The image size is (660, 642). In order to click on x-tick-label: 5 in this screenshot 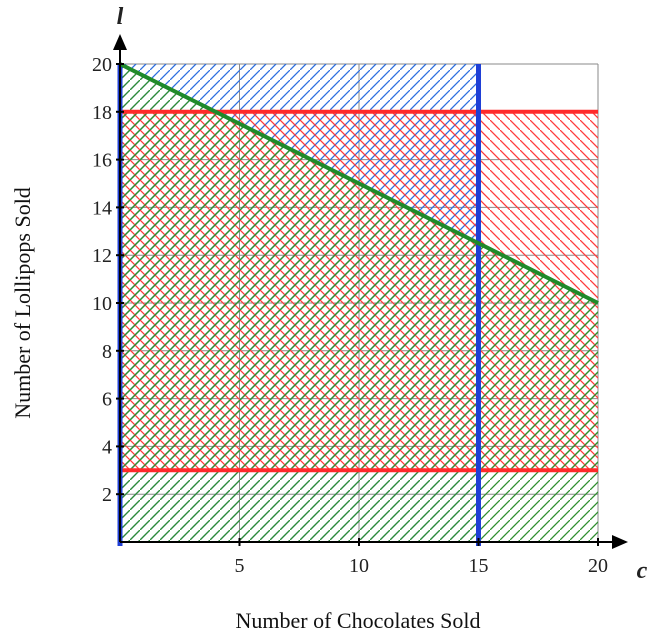, I will do `click(240, 566)`.